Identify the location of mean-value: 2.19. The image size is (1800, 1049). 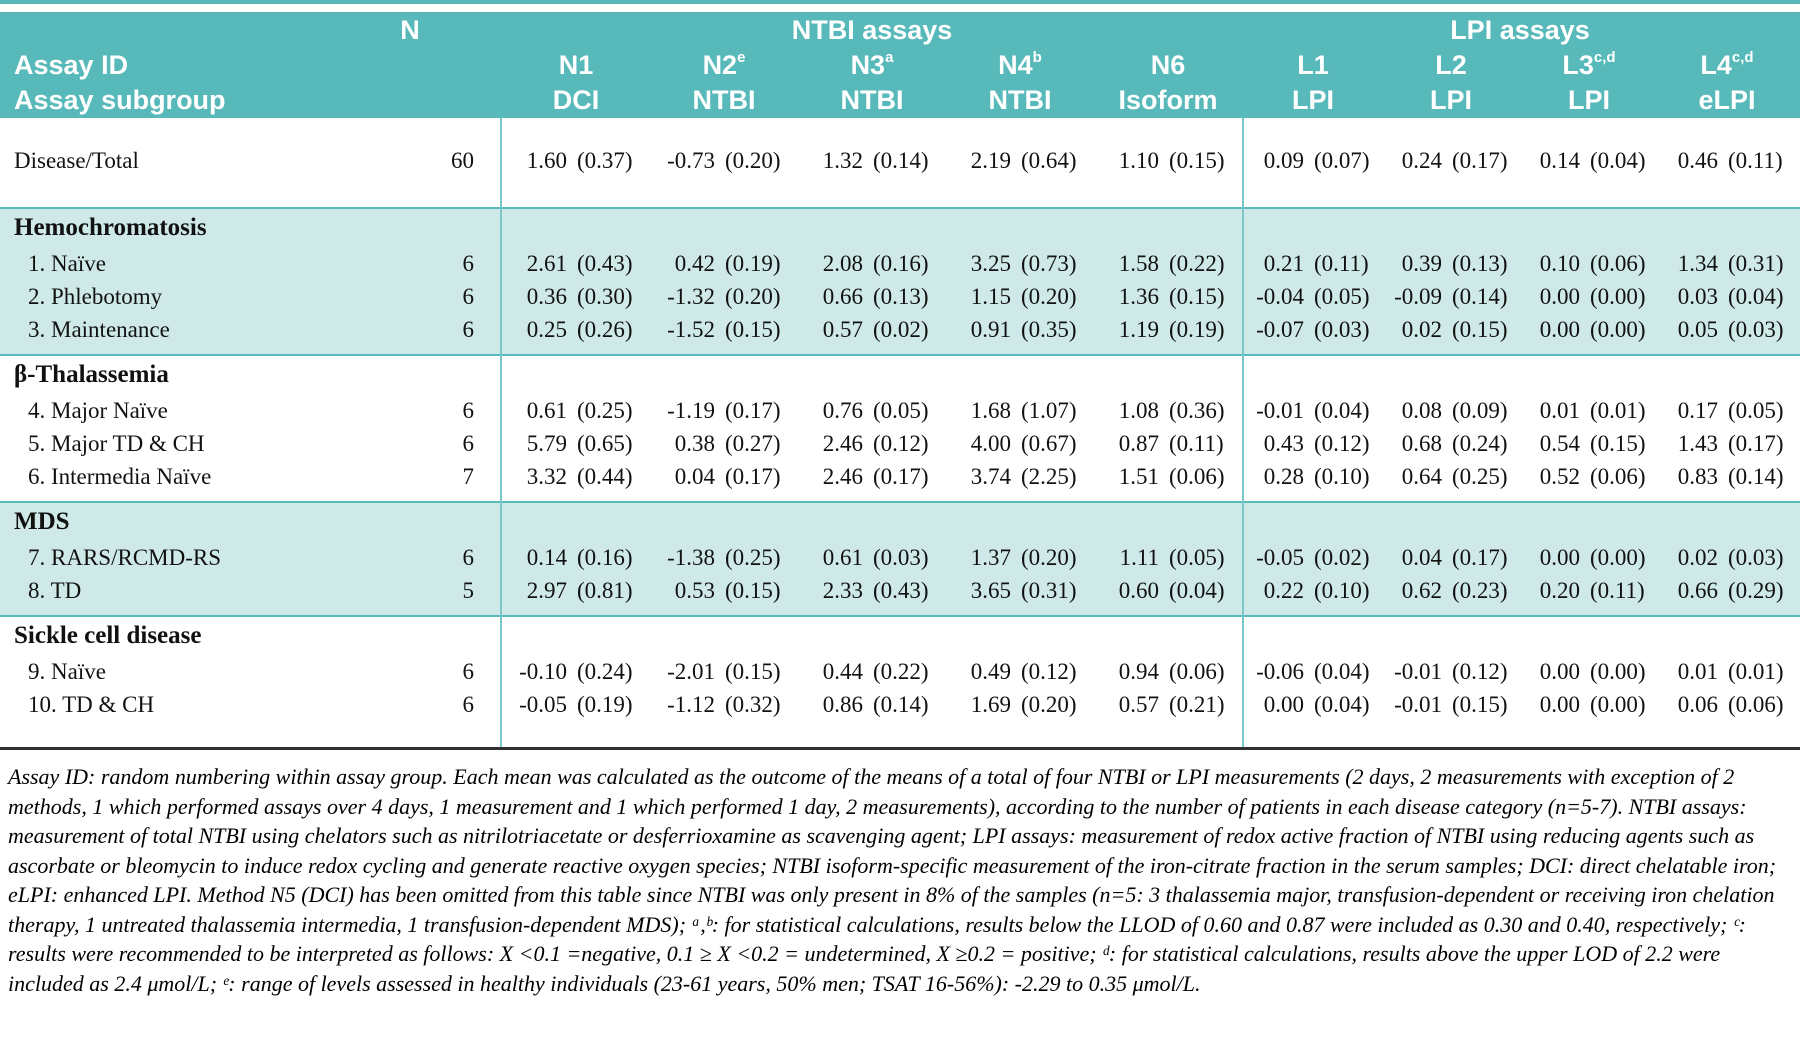
(990, 160).